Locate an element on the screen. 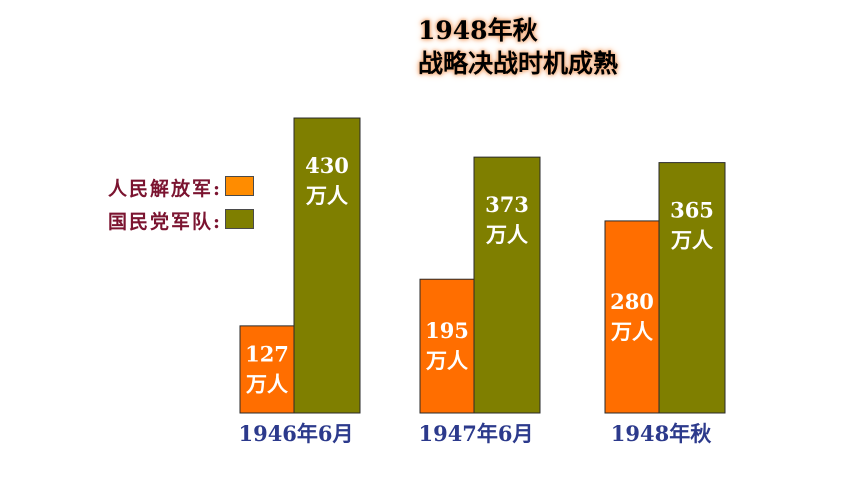  unit-label-kmt-1: 万人 is located at coordinates (506, 234).